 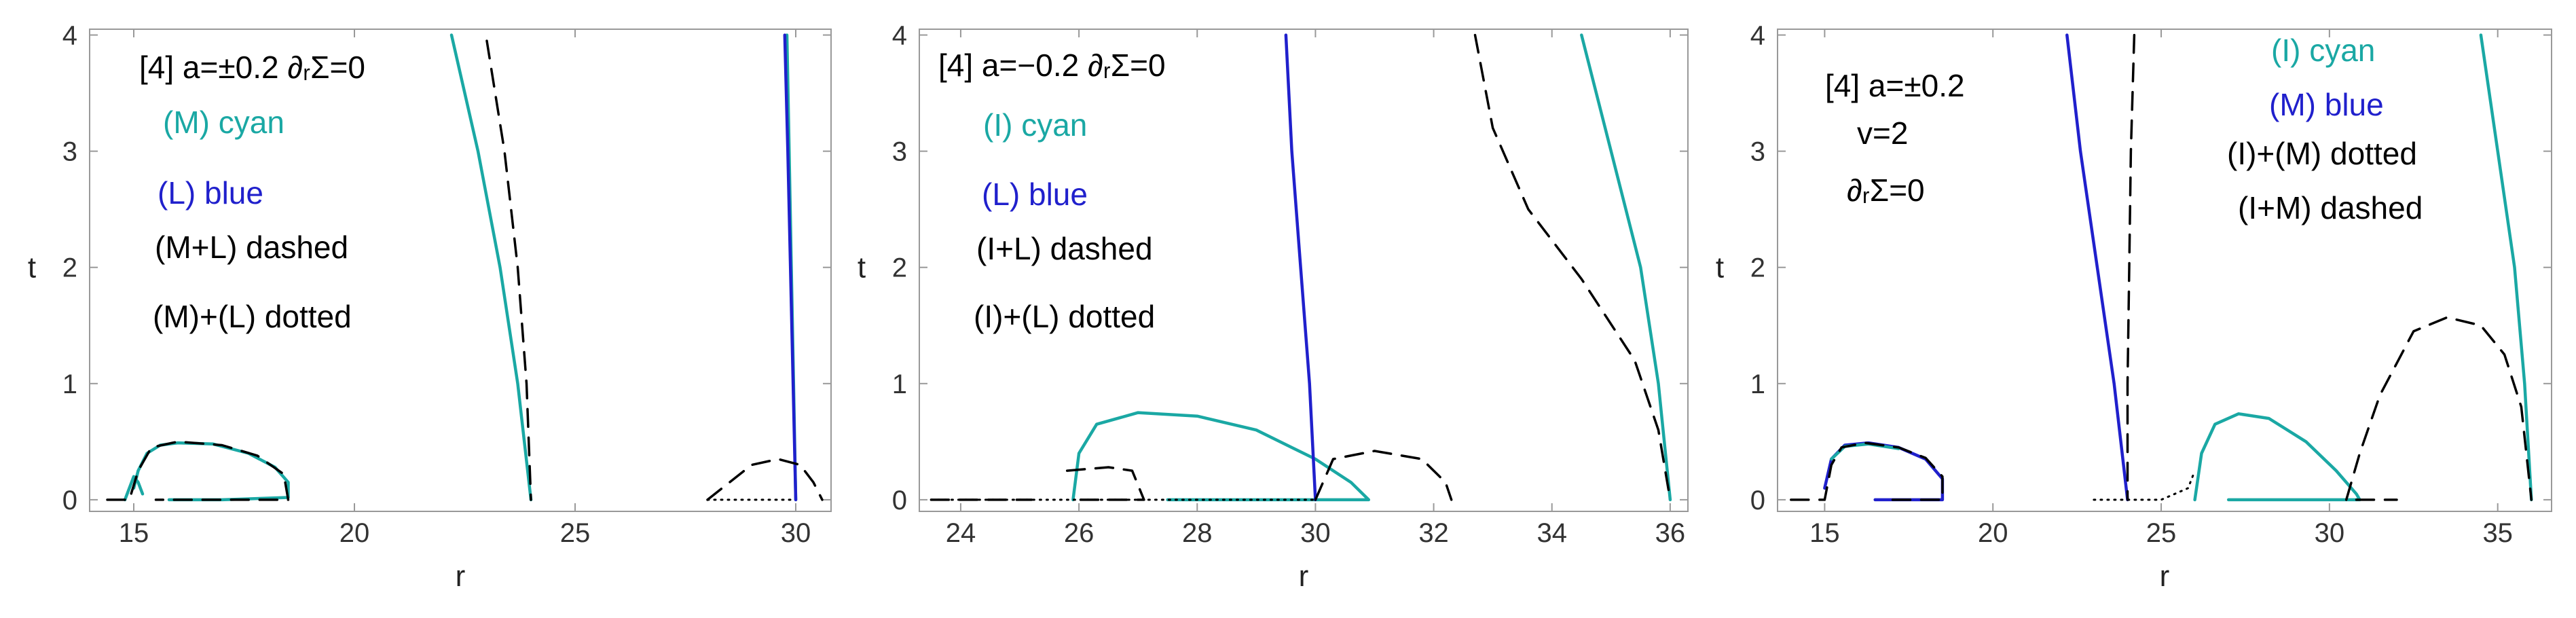 I want to click on legend-annotation: [4] a=±0.2, so click(x=1895, y=85).